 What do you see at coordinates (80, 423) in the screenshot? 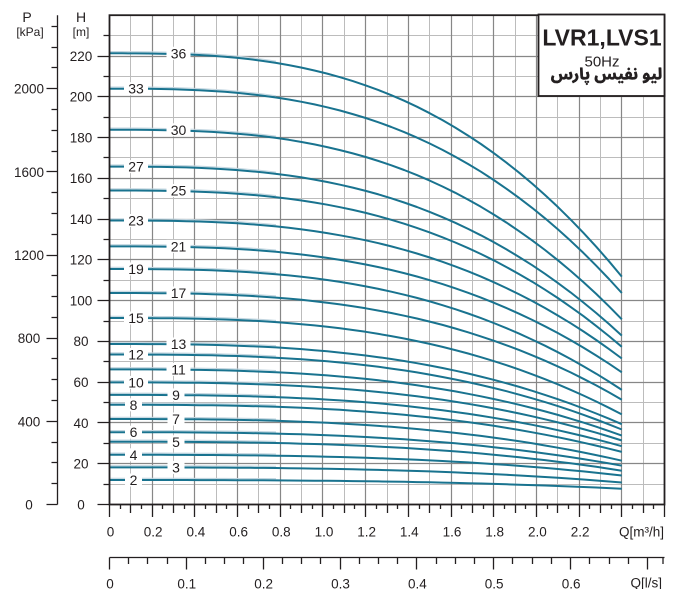
I see `svg-text: 40` at bounding box center [80, 423].